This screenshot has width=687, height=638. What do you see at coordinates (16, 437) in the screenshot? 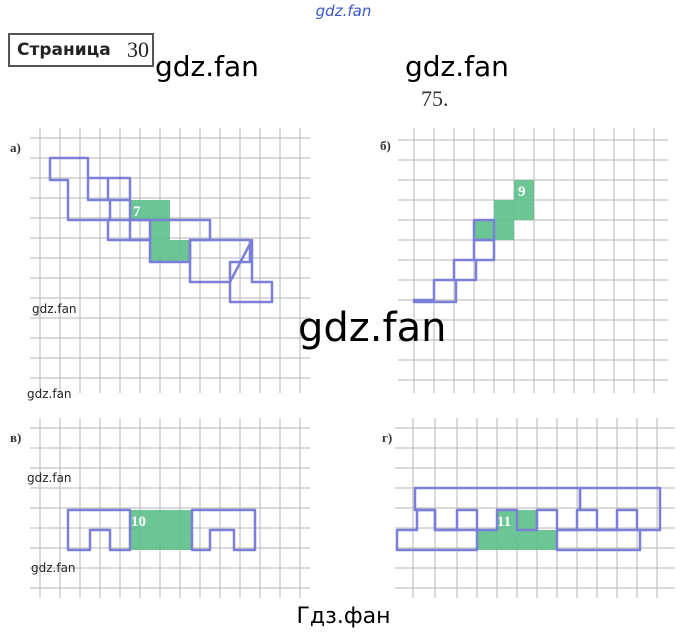
I see `panel-label-v: в)` at bounding box center [16, 437].